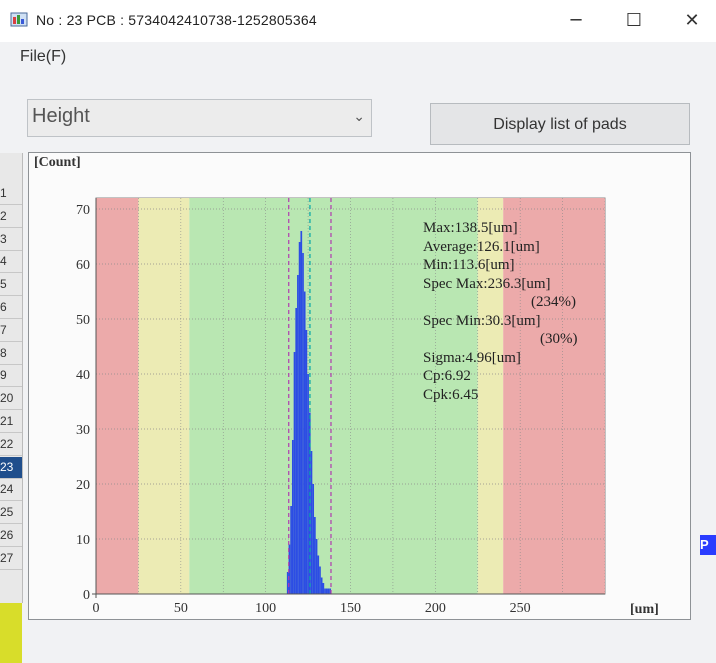  I want to click on stat-spec-max: Spec Max:236.3[um], so click(487, 283).